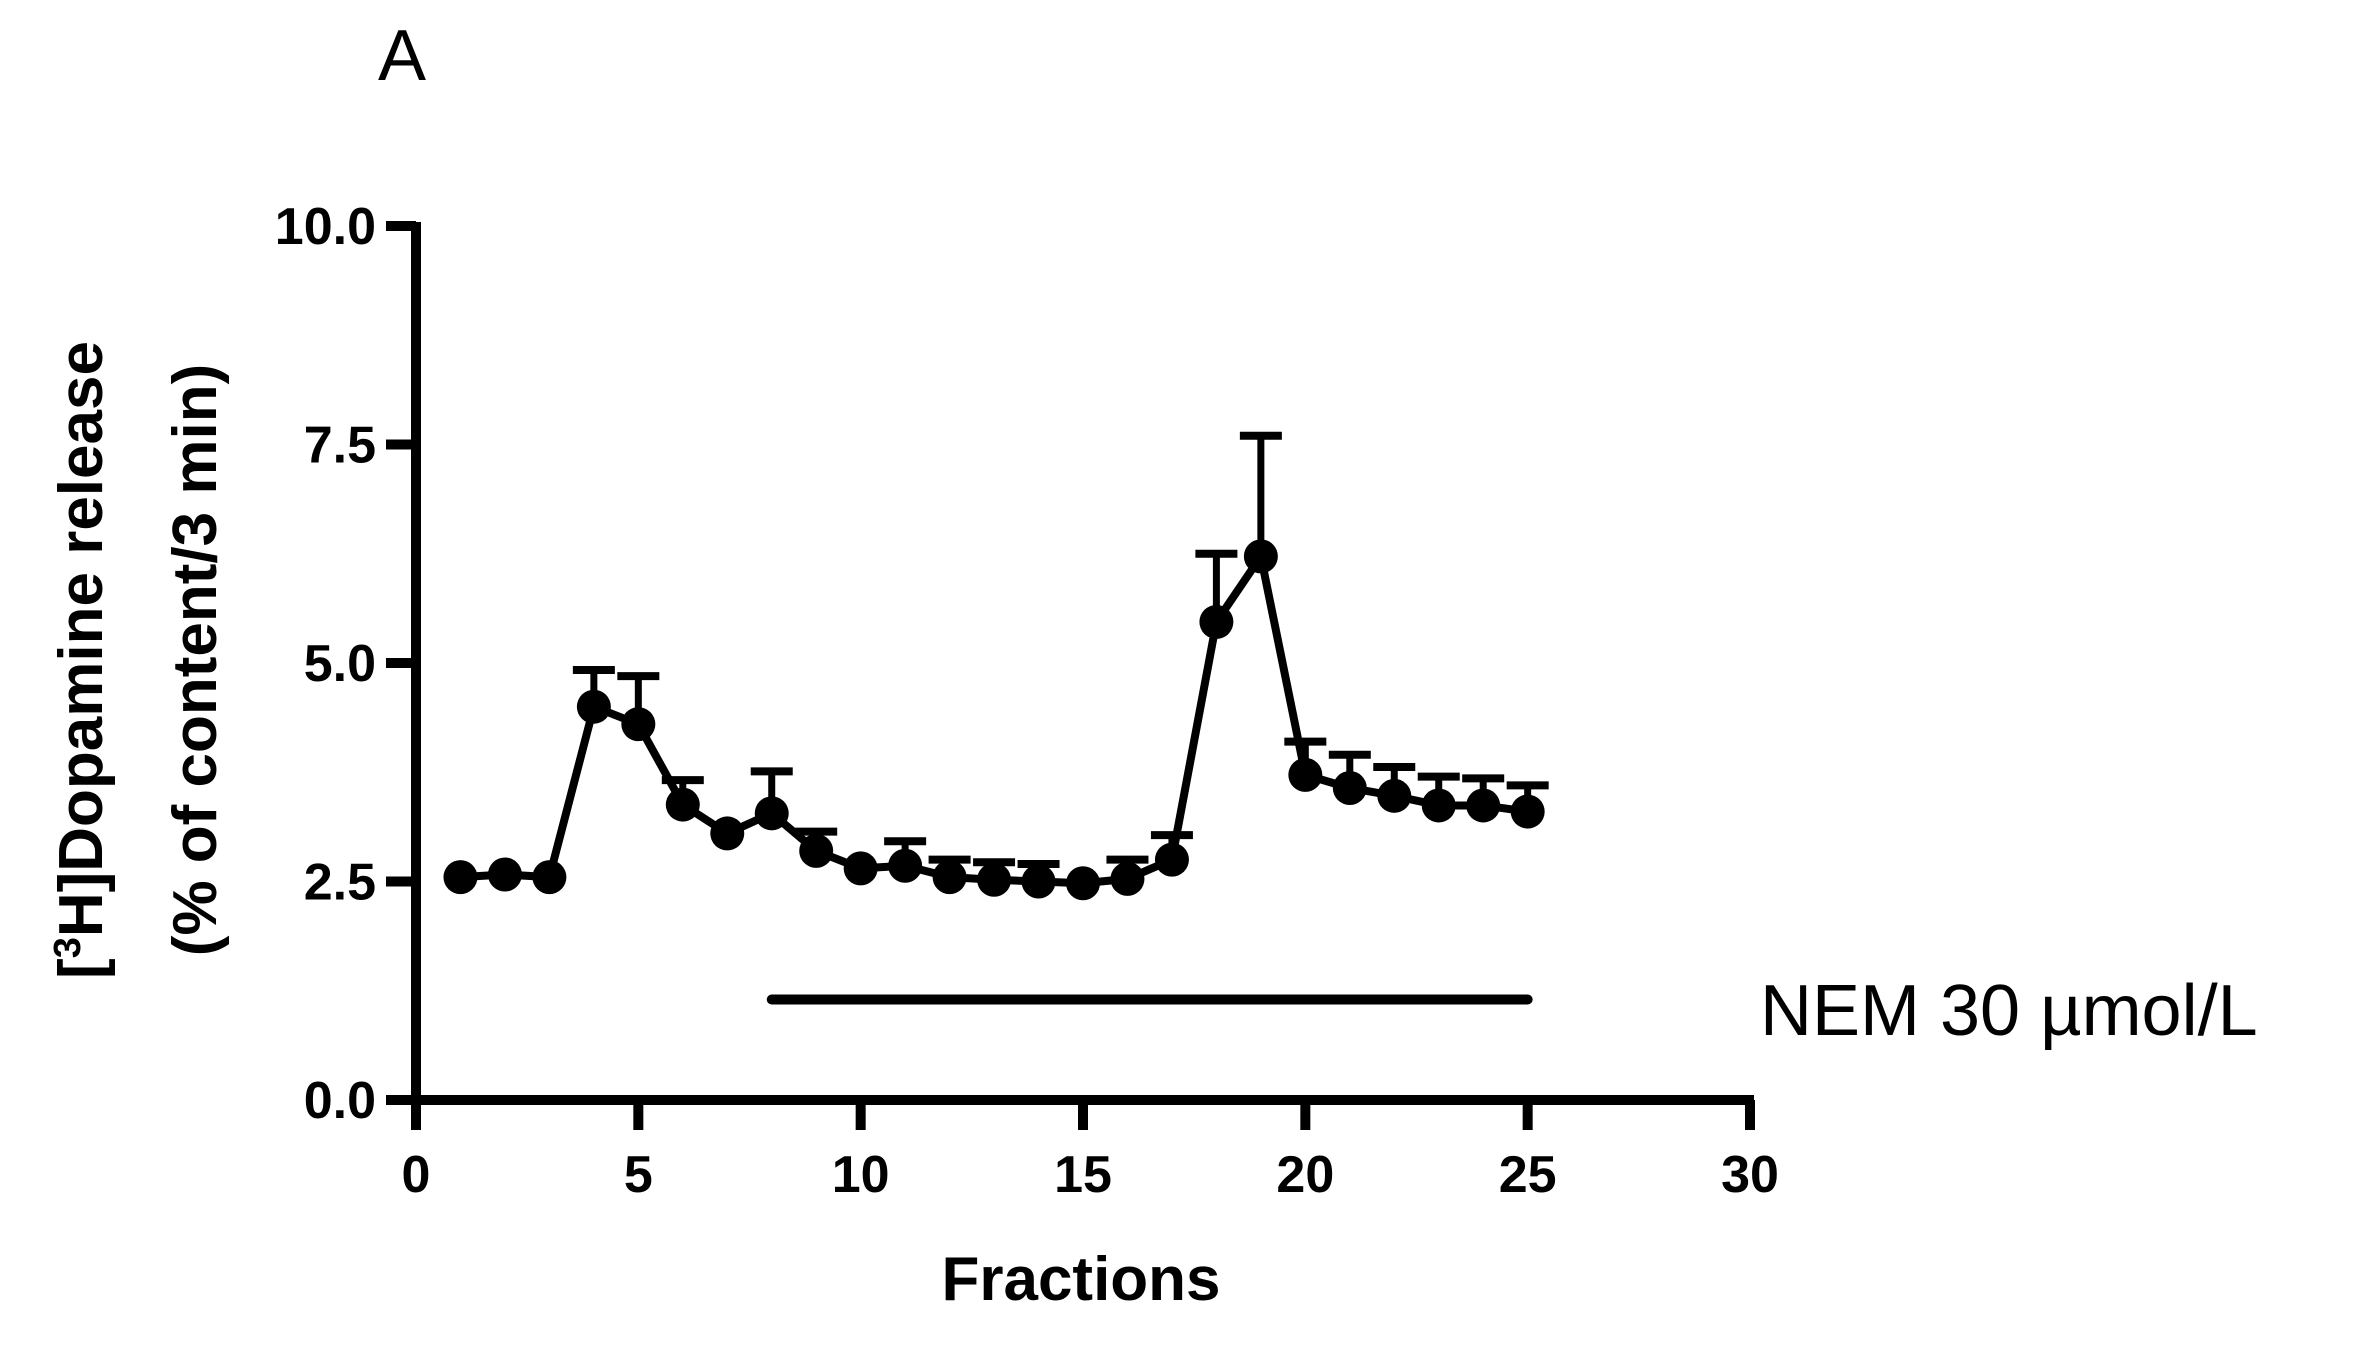  What do you see at coordinates (1750, 1175) in the screenshot?
I see `x-tick-label: 30` at bounding box center [1750, 1175].